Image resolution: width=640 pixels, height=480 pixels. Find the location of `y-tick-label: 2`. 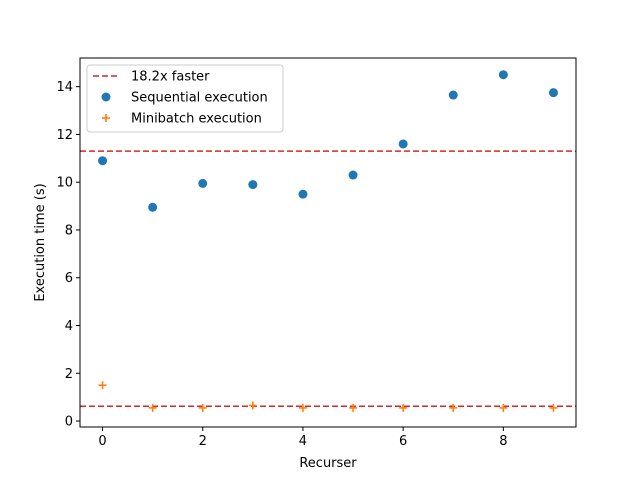

y-tick-label: 2 is located at coordinates (69, 374).